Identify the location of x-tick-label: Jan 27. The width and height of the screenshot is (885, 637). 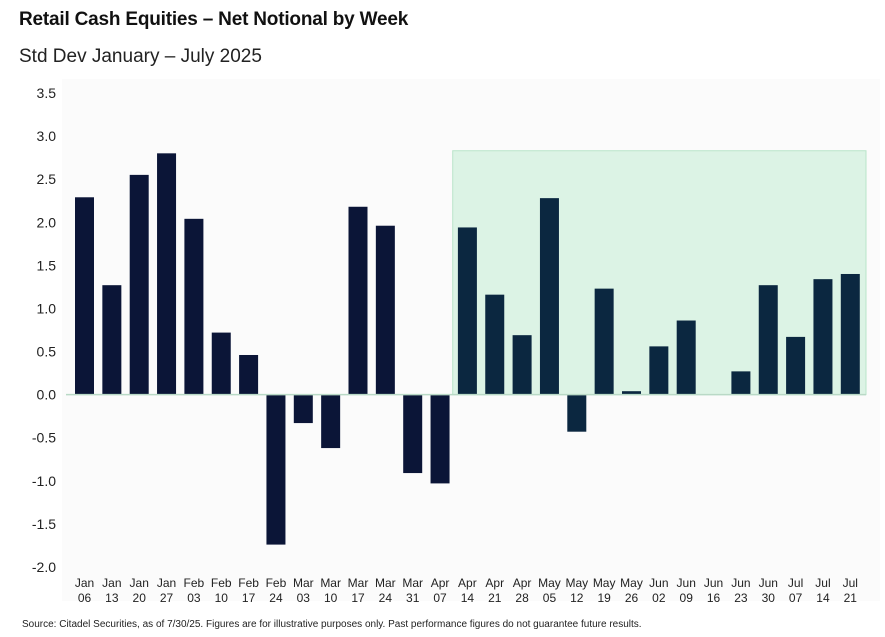
(166, 590).